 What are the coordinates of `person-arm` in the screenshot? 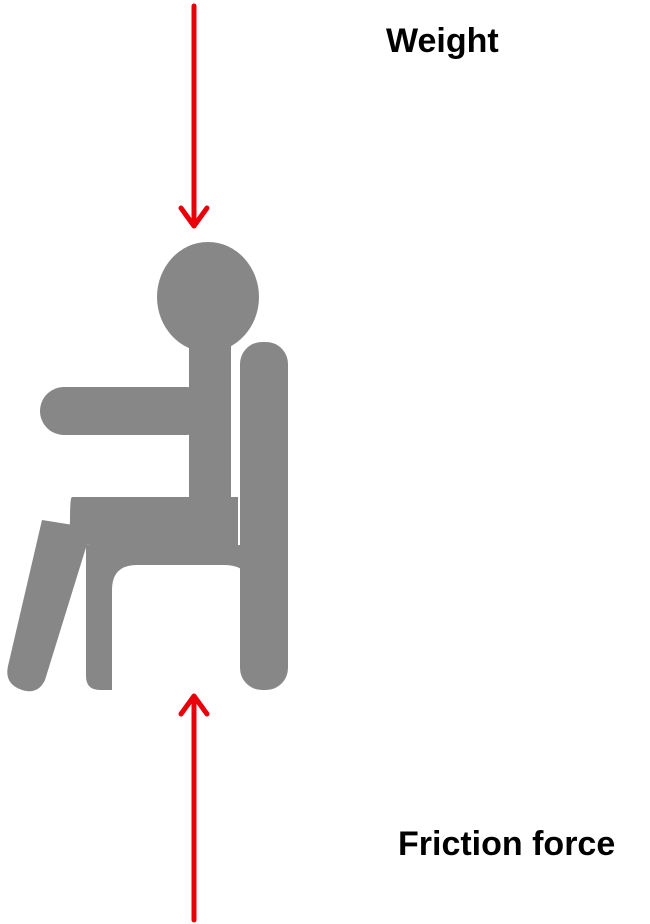 It's located at (125, 411).